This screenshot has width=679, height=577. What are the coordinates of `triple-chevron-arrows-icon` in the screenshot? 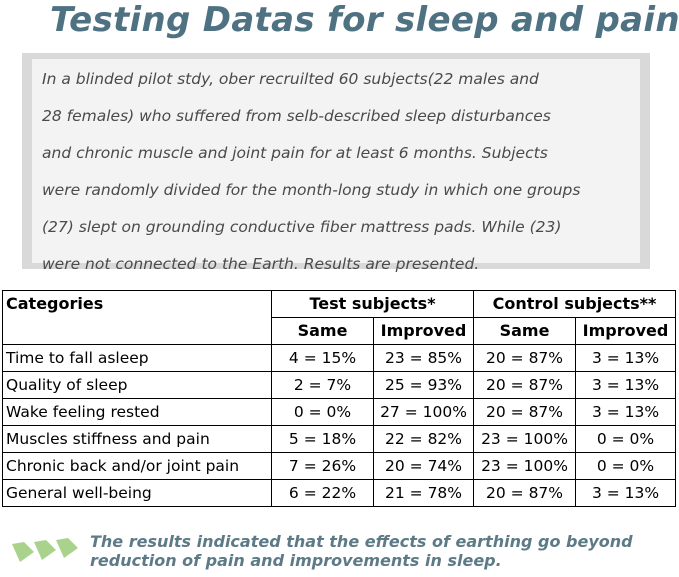 It's located at (45, 550).